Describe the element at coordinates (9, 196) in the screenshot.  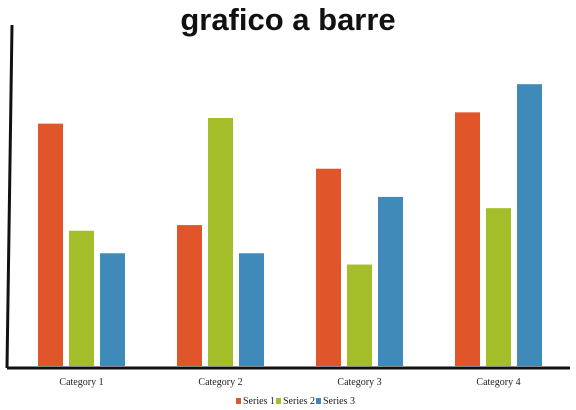
I see `y-axis-line` at that location.